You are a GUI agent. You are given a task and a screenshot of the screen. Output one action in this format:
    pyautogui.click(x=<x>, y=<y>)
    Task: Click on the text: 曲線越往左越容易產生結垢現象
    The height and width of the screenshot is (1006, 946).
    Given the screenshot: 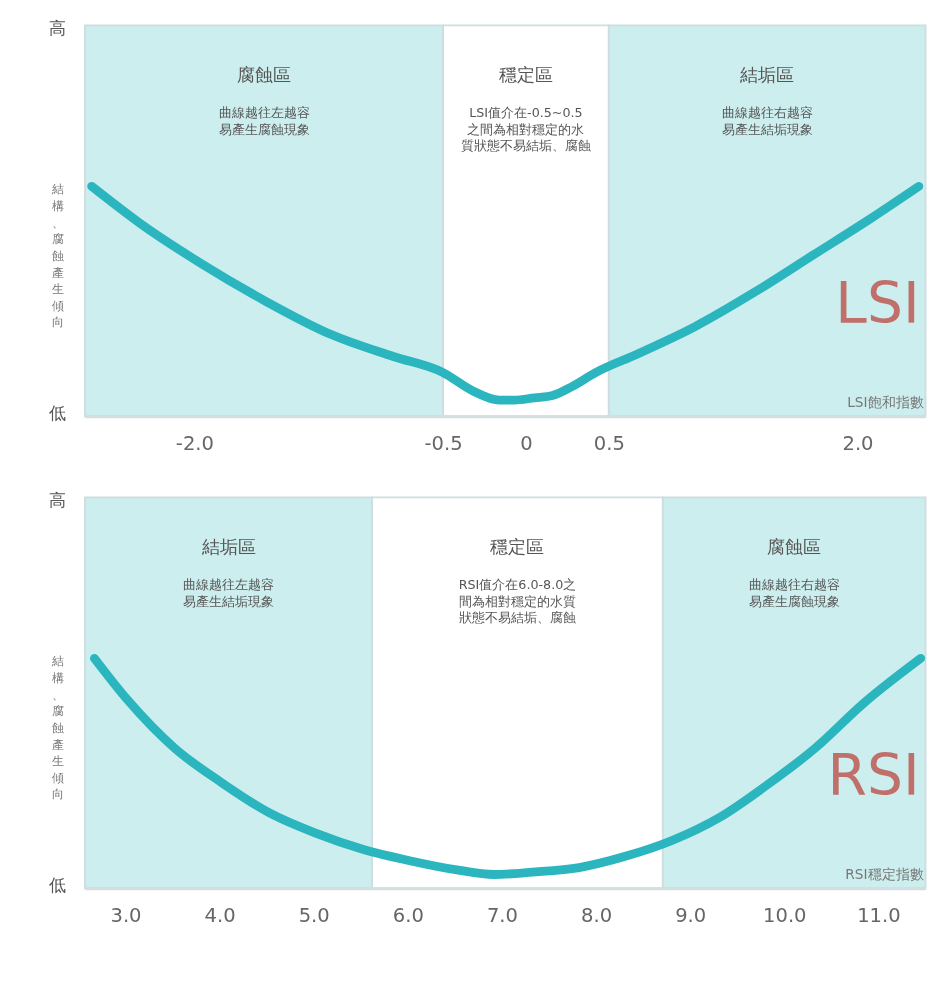 What is the action you would take?
    pyautogui.click(x=229, y=593)
    